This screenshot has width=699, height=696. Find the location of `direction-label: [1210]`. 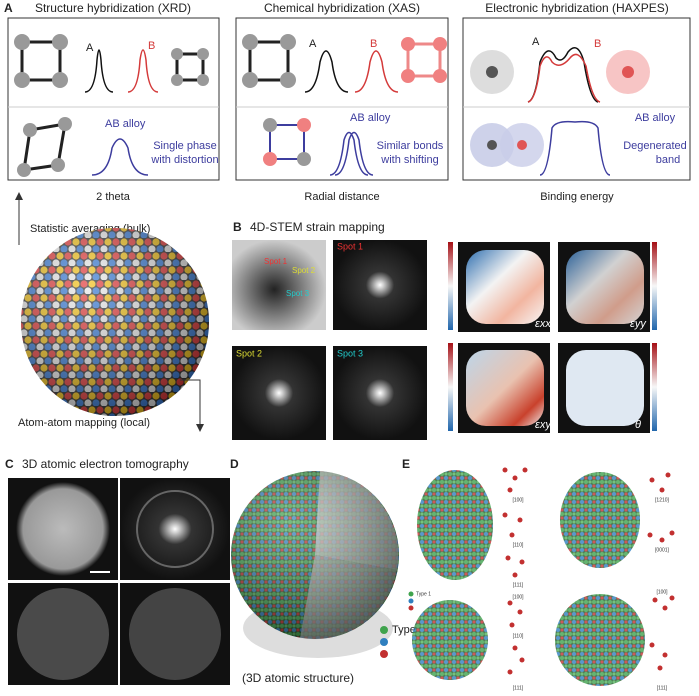

direction-label: [1210] is located at coordinates (662, 500).